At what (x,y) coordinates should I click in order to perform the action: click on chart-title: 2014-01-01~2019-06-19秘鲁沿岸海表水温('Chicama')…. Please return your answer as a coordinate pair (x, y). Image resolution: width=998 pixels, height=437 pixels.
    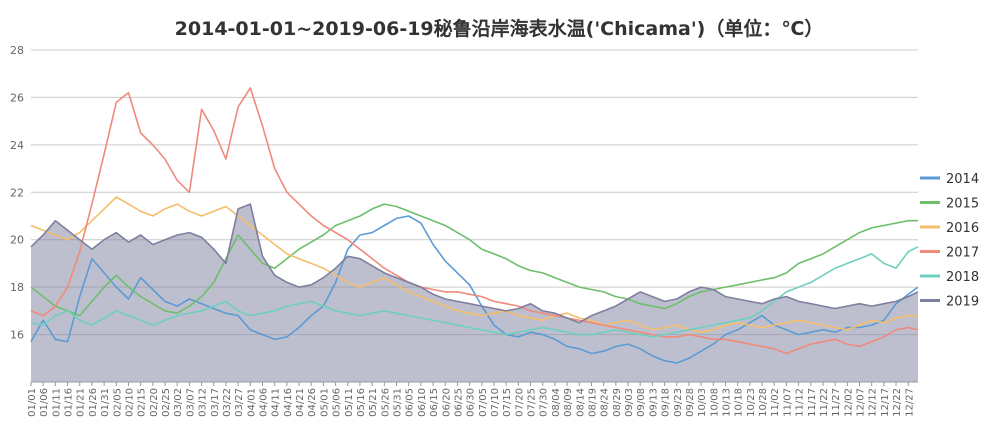
    Looking at the image, I should click on (499, 29).